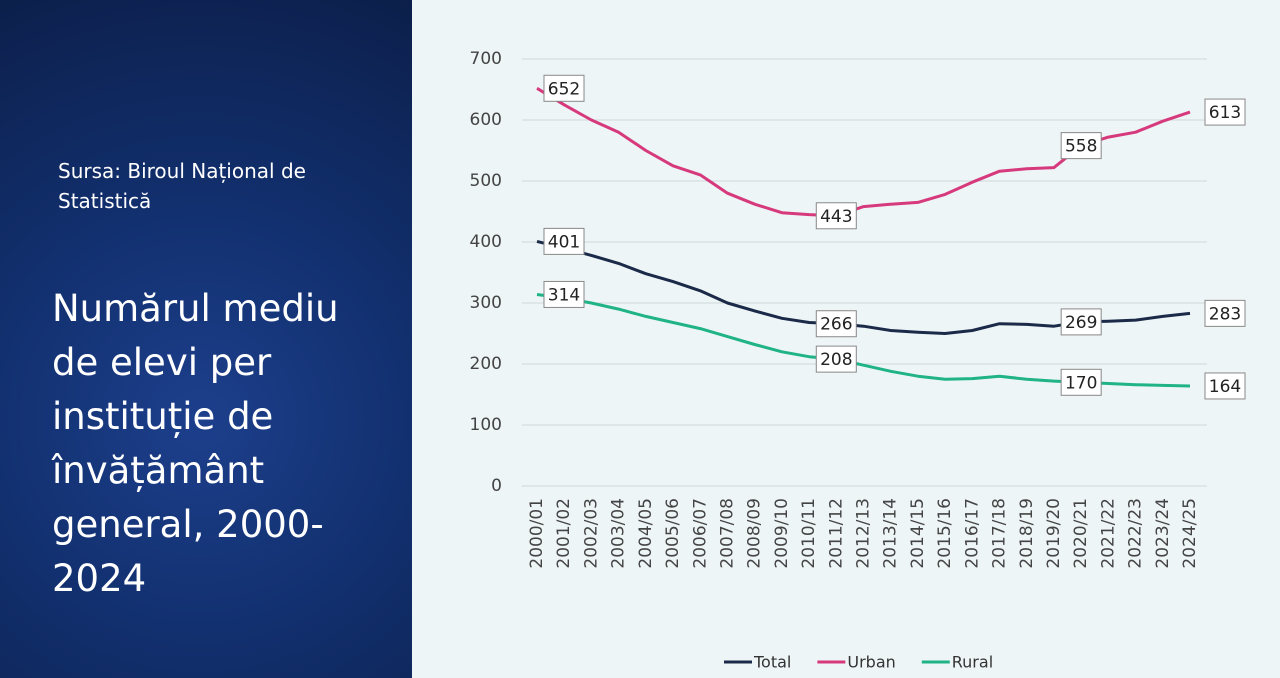  I want to click on x-tick-label: 2008/09, so click(755, 533).